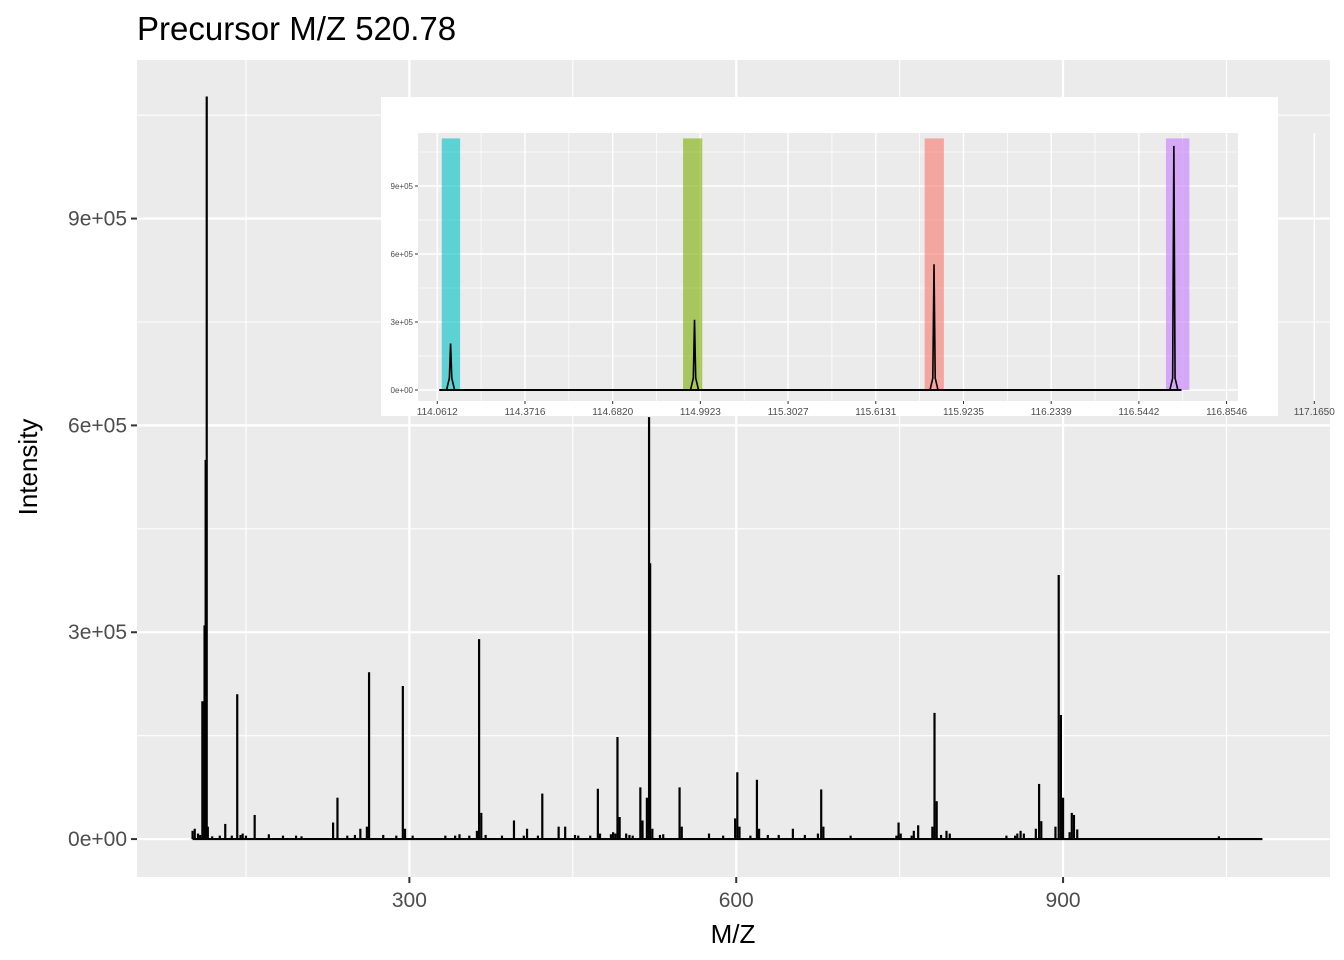  I want to click on inset-y-tick-label: 0e+00, so click(402, 390).